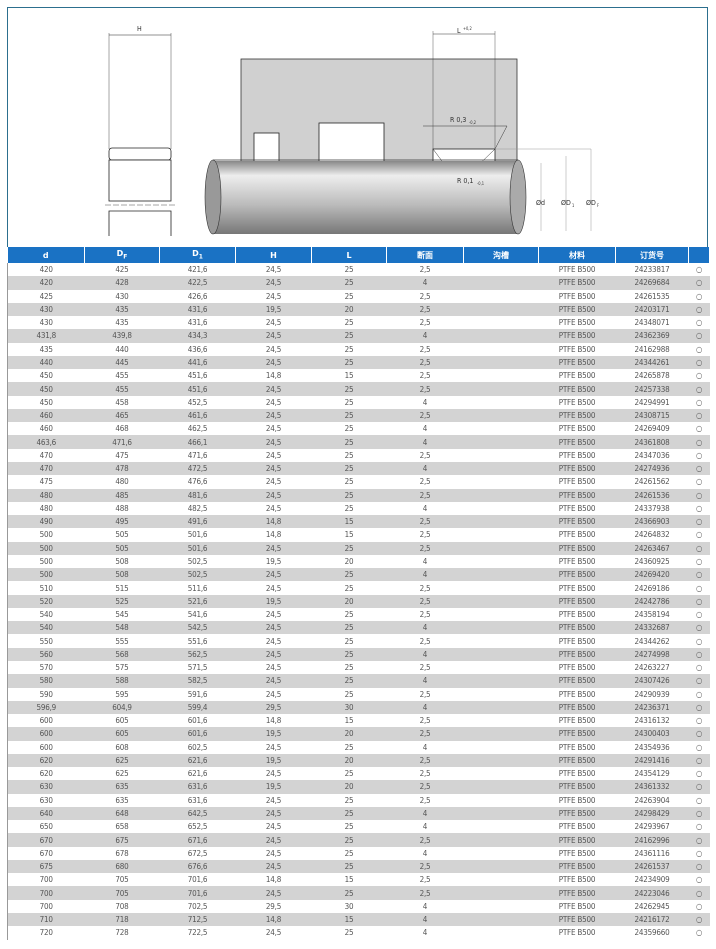 The width and height of the screenshot is (716, 949). Describe the element at coordinates (46, 389) in the screenshot. I see `table-cell: 450` at that location.